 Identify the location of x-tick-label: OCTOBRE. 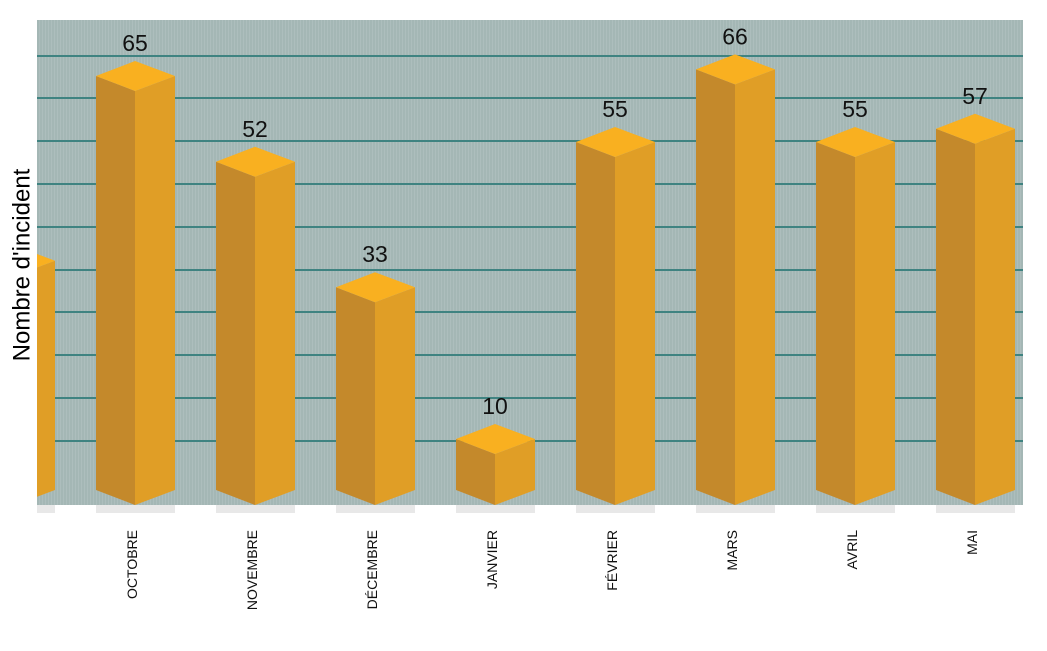
(132, 564).